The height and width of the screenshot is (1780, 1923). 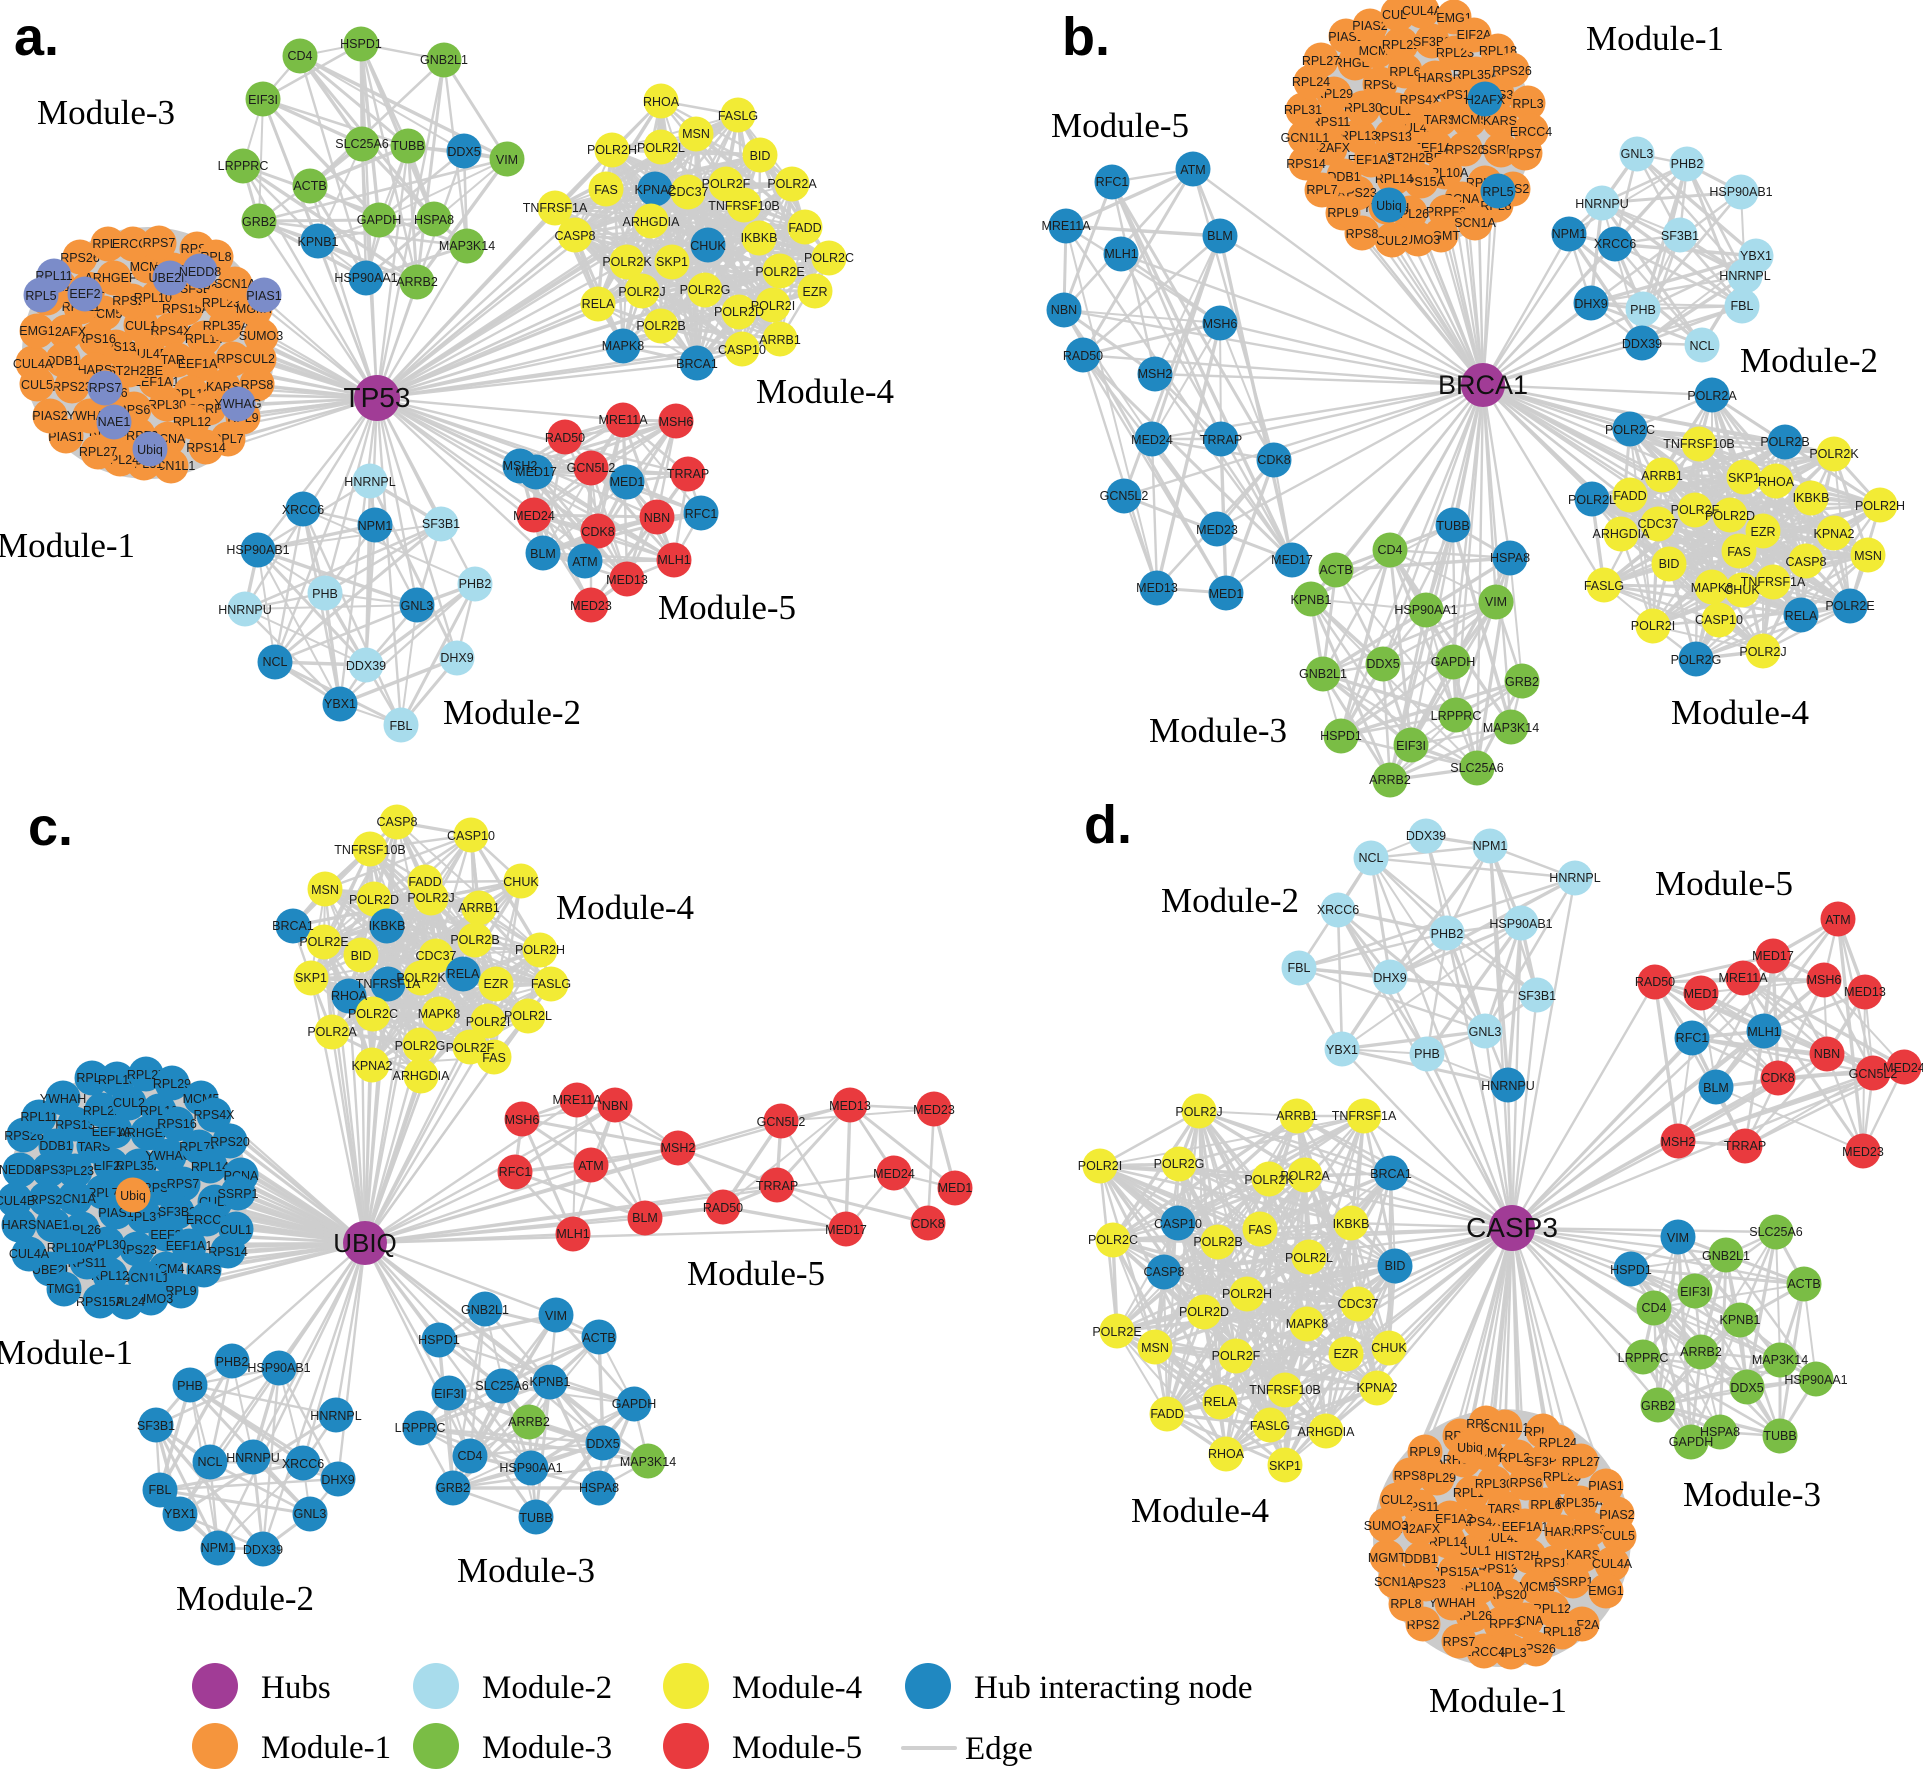 I want to click on svg-text: RPL31, so click(x=1303, y=110).